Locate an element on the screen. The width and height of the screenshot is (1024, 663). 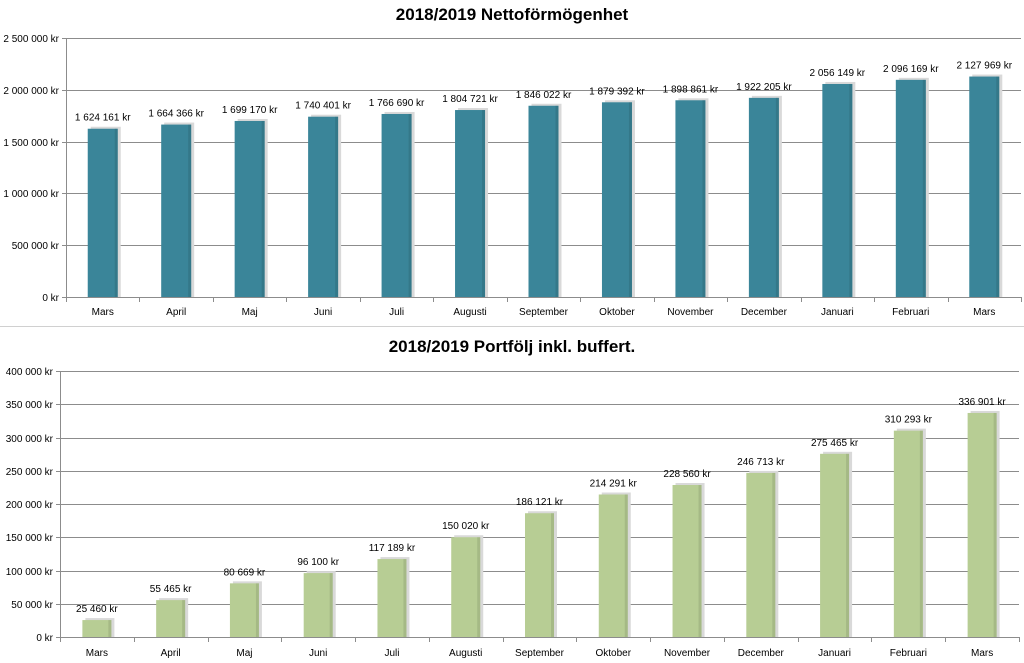
y-tick-label: 50 000 kr is located at coordinates (32, 605).